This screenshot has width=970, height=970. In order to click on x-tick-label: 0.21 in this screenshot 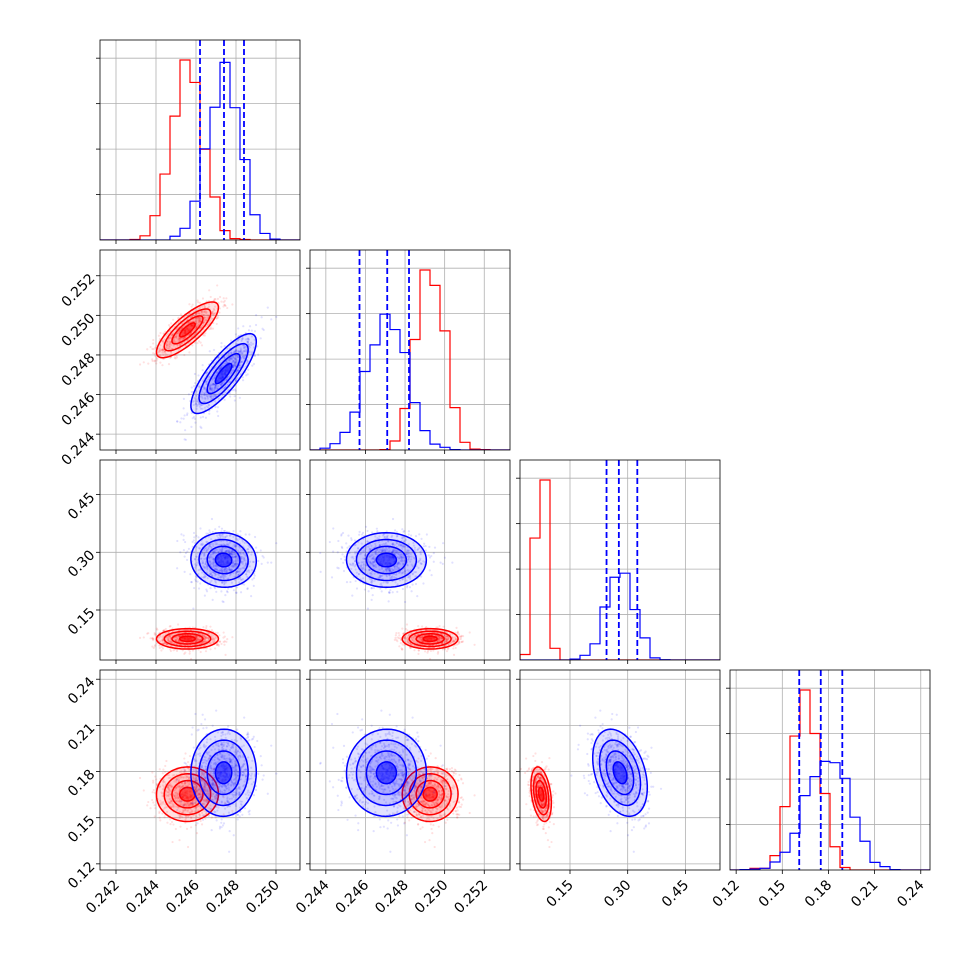, I will do `click(864, 893)`.